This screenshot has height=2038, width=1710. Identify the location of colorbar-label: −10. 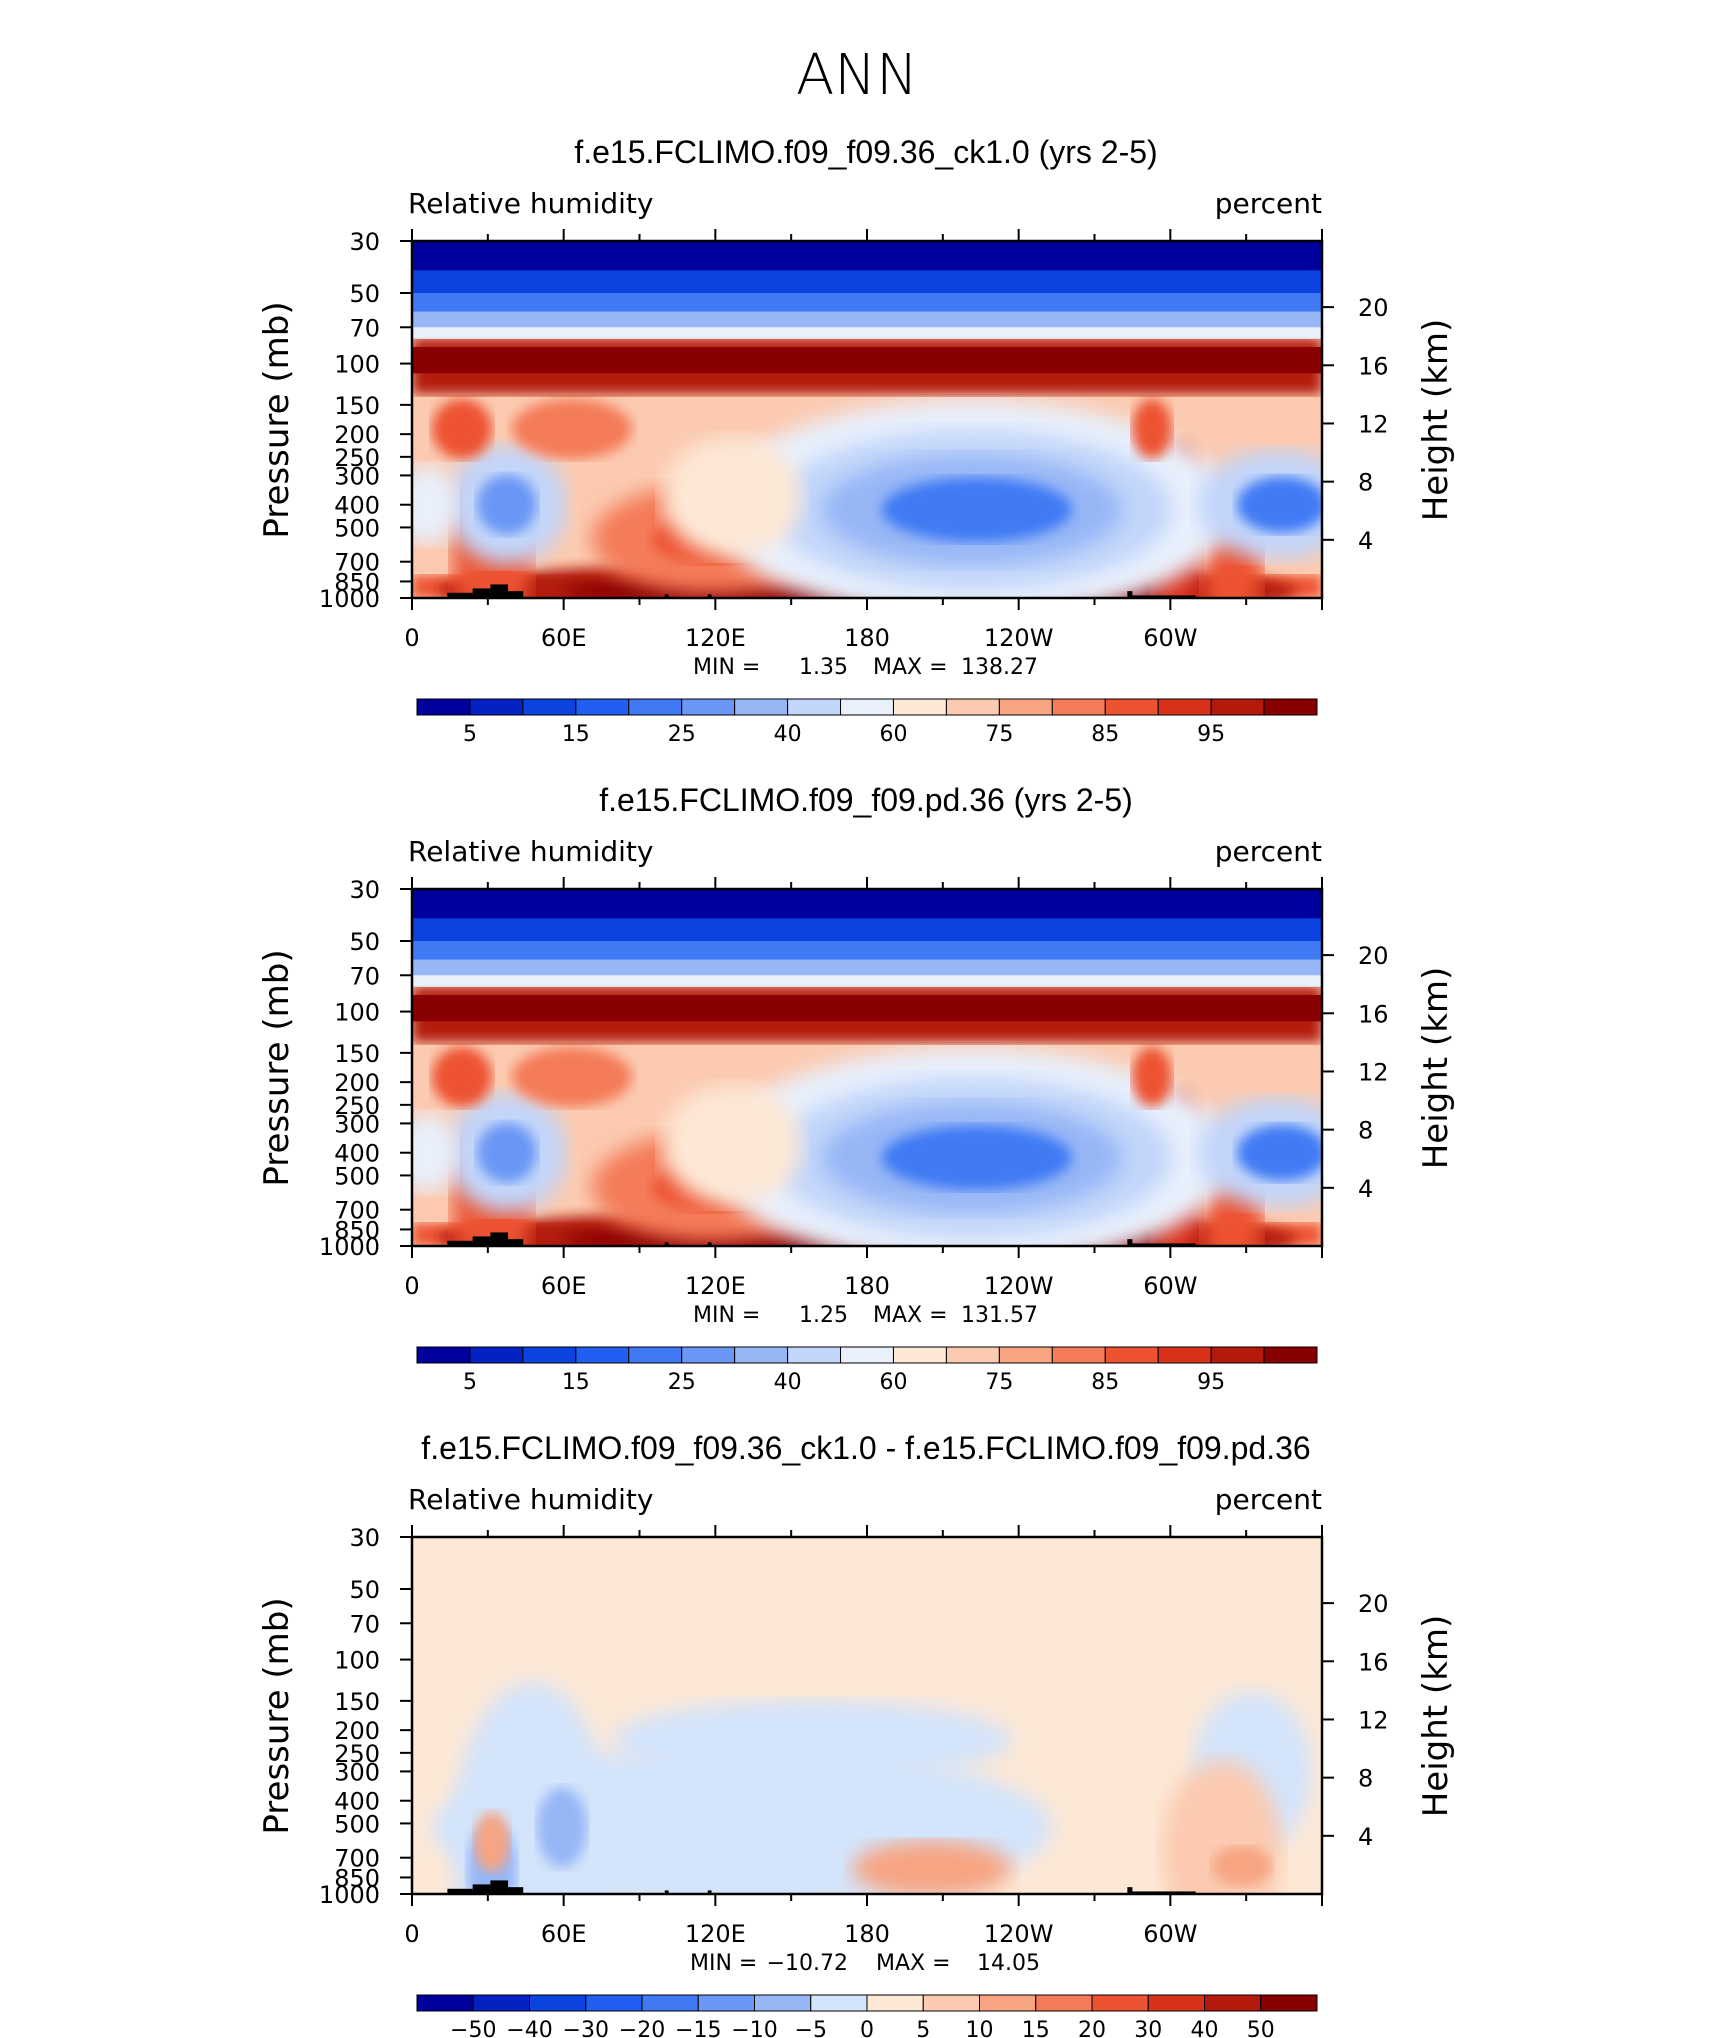
(754, 2028).